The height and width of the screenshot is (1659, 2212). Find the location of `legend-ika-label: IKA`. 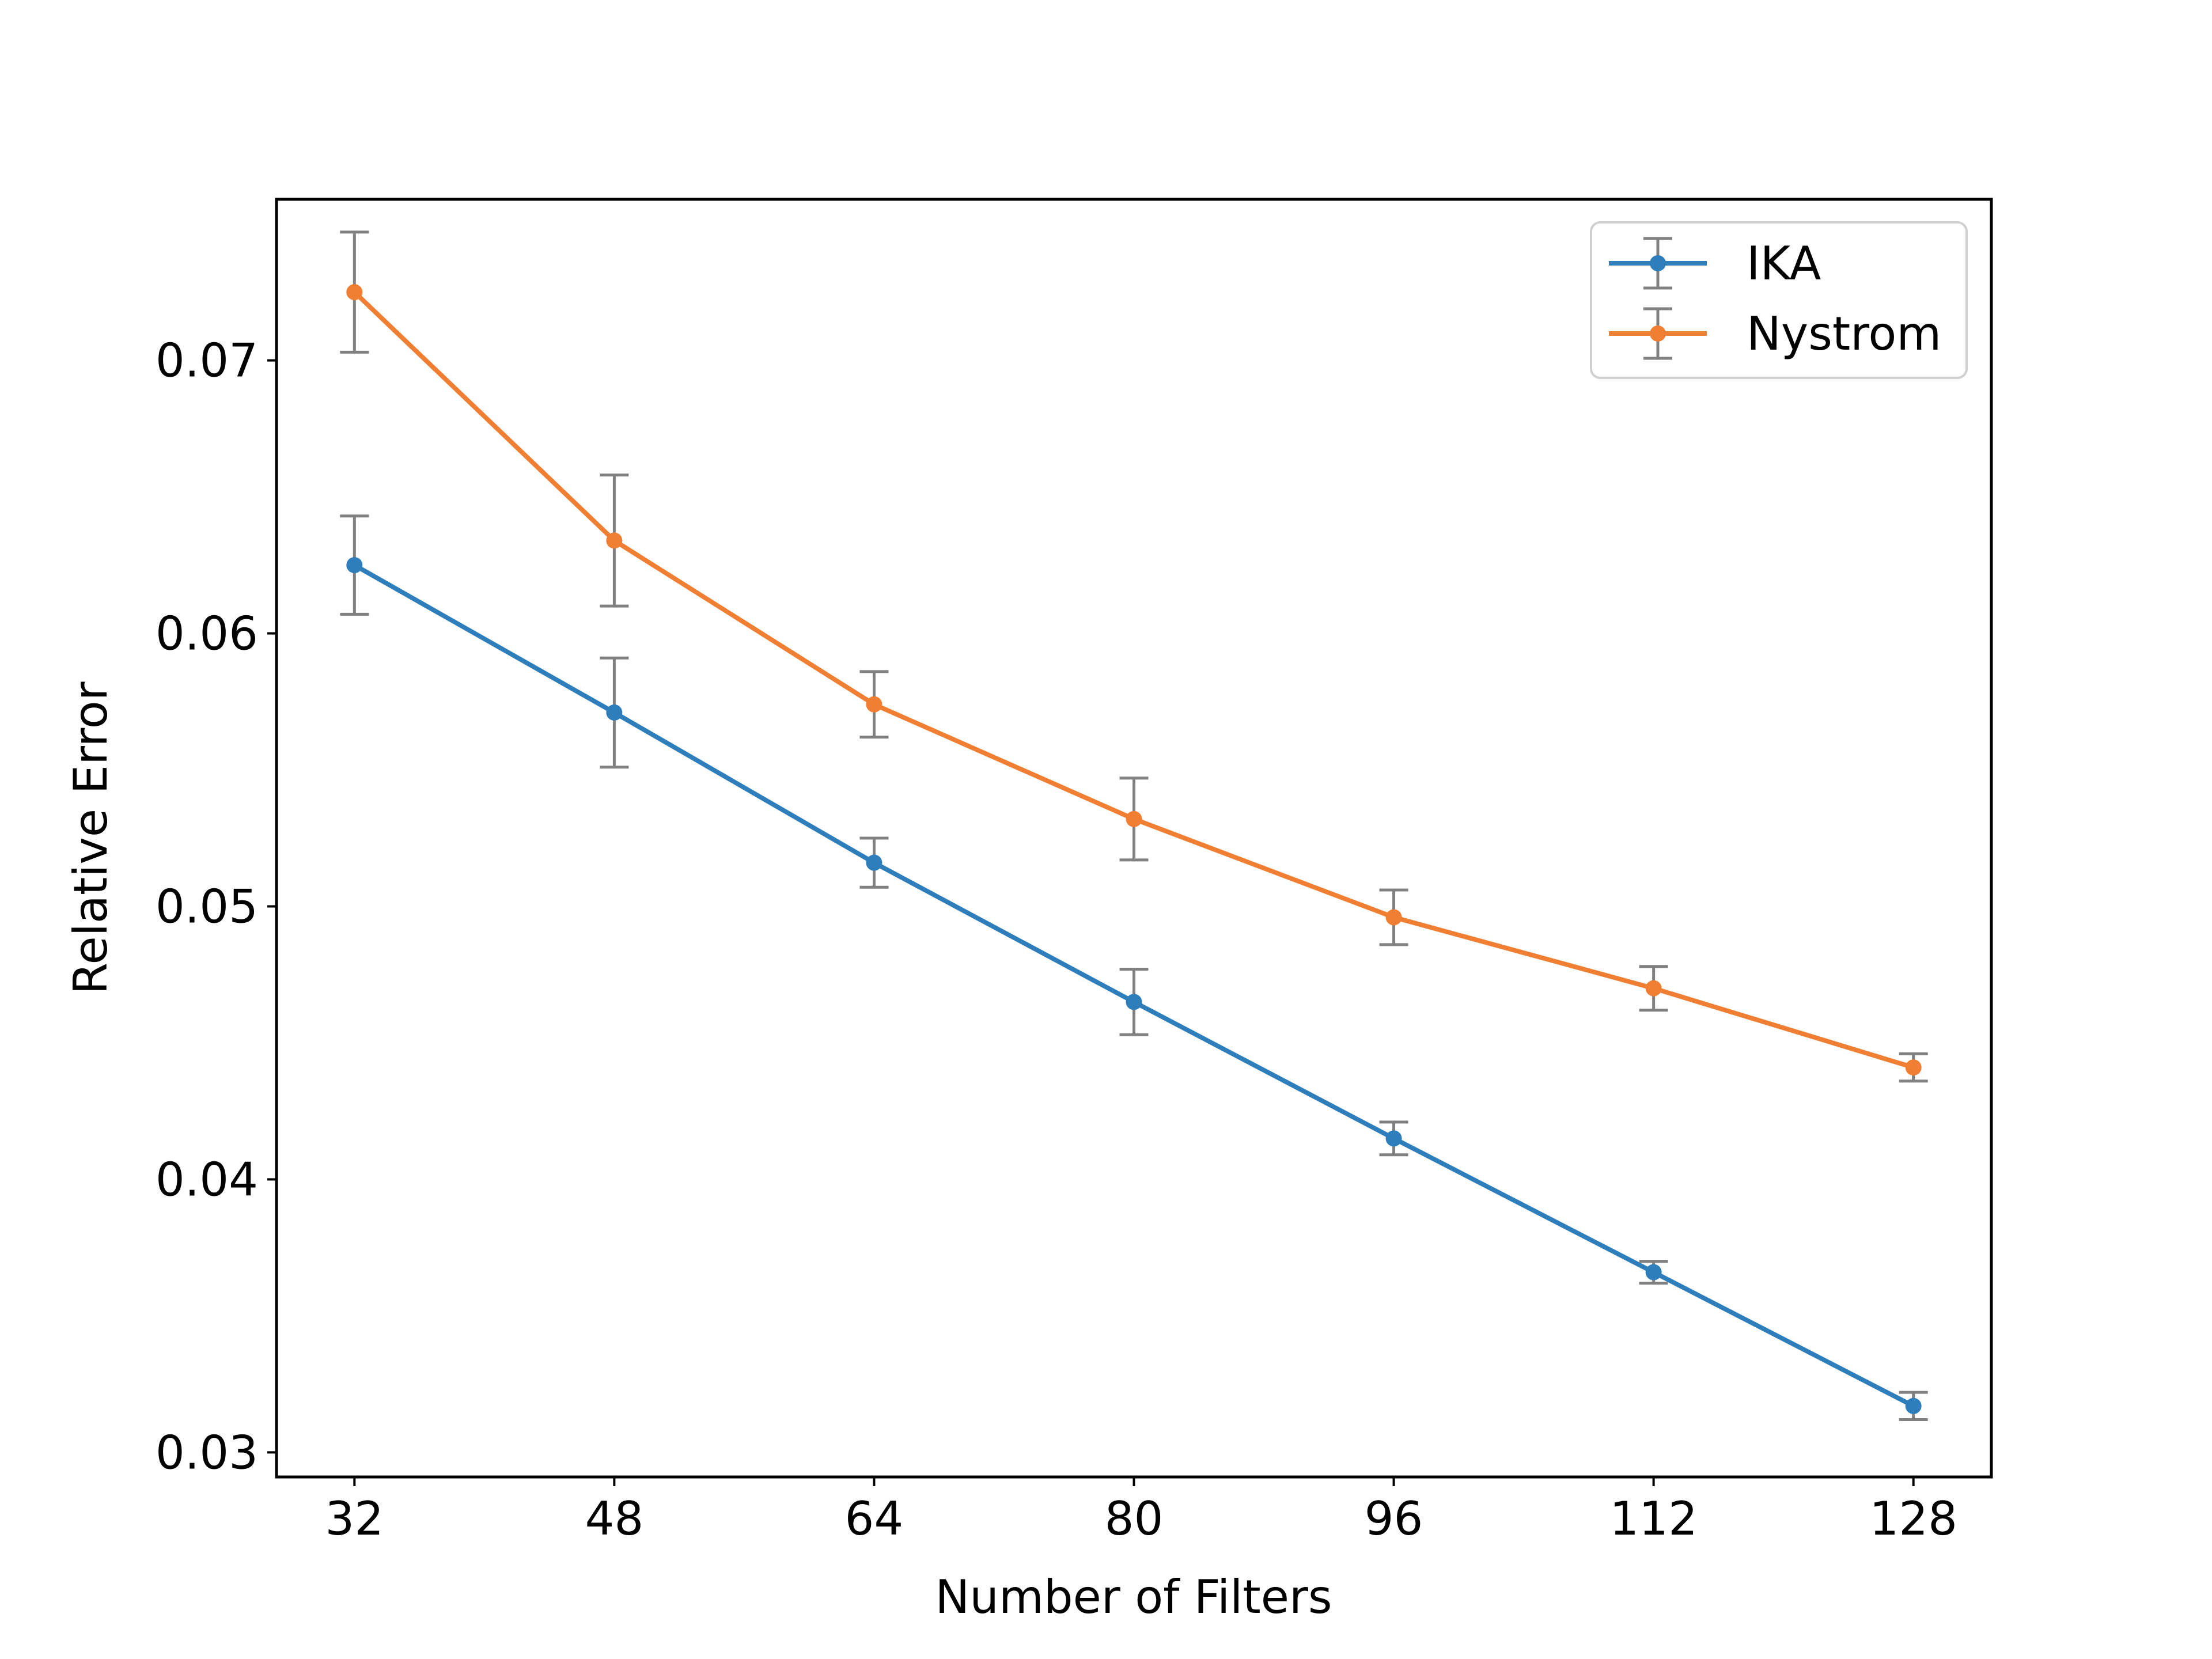

legend-ika-label: IKA is located at coordinates (1784, 263).